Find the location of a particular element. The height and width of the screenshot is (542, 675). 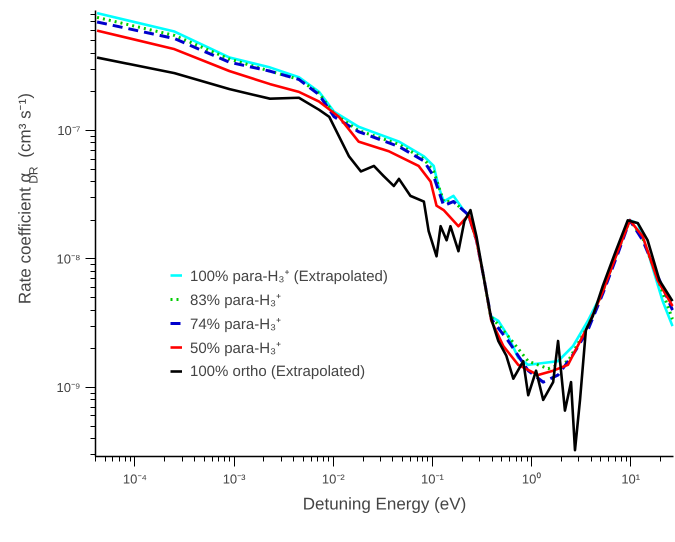

y-tick-label: 10⁻⁷ is located at coordinates (69, 130).